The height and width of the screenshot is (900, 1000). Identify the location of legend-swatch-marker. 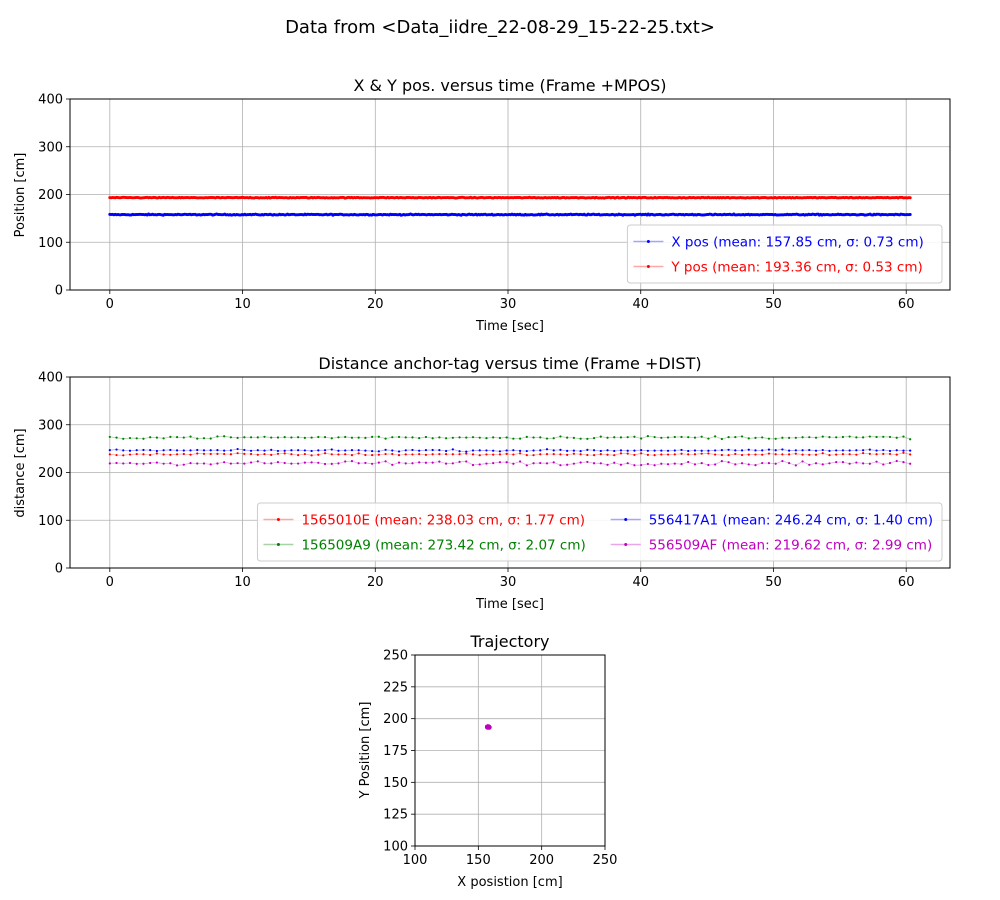
(648, 241).